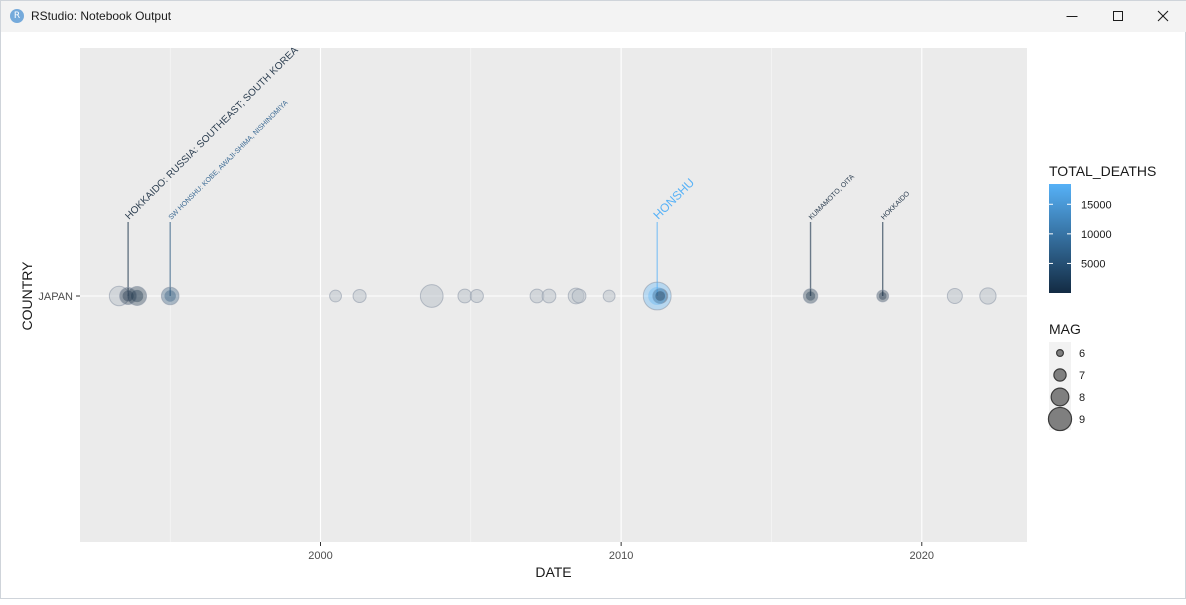 The image size is (1186, 605). Describe the element at coordinates (1082, 354) in the screenshot. I see `legend-mag-label: 6` at that location.